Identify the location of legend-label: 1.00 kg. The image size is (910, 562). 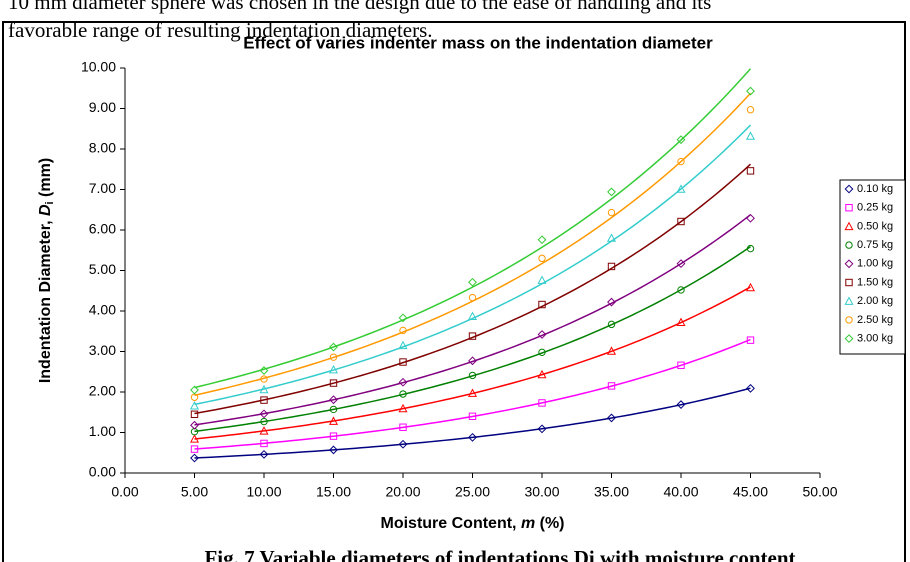
(875, 264).